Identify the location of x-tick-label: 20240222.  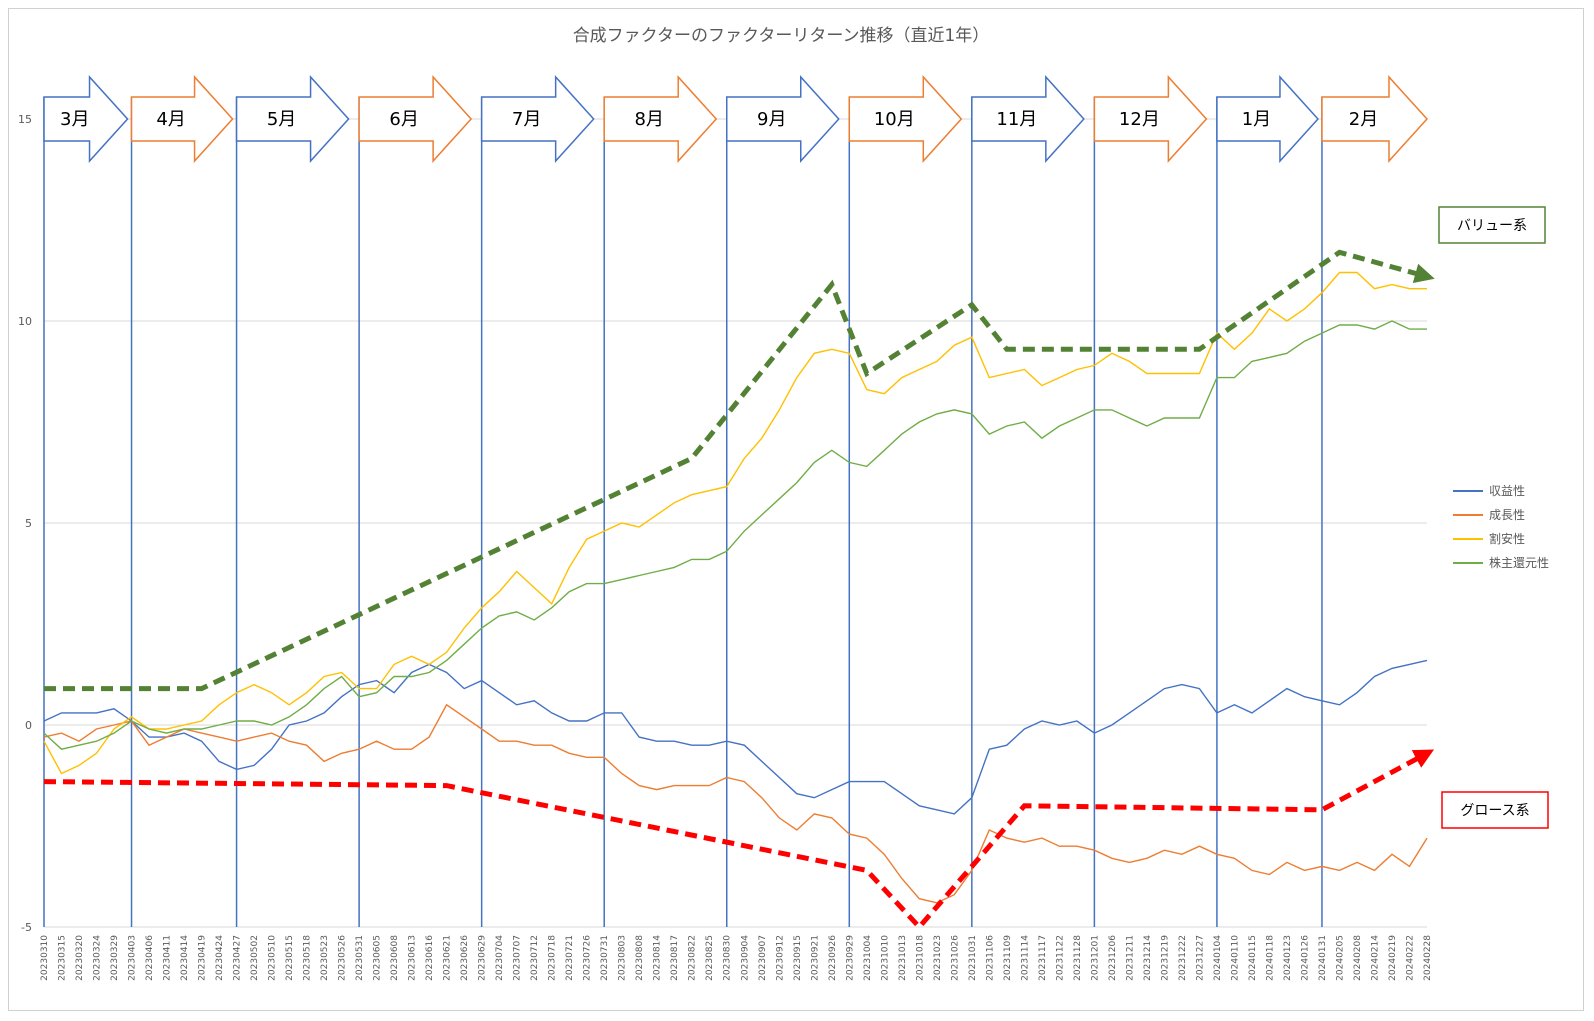
(1410, 958).